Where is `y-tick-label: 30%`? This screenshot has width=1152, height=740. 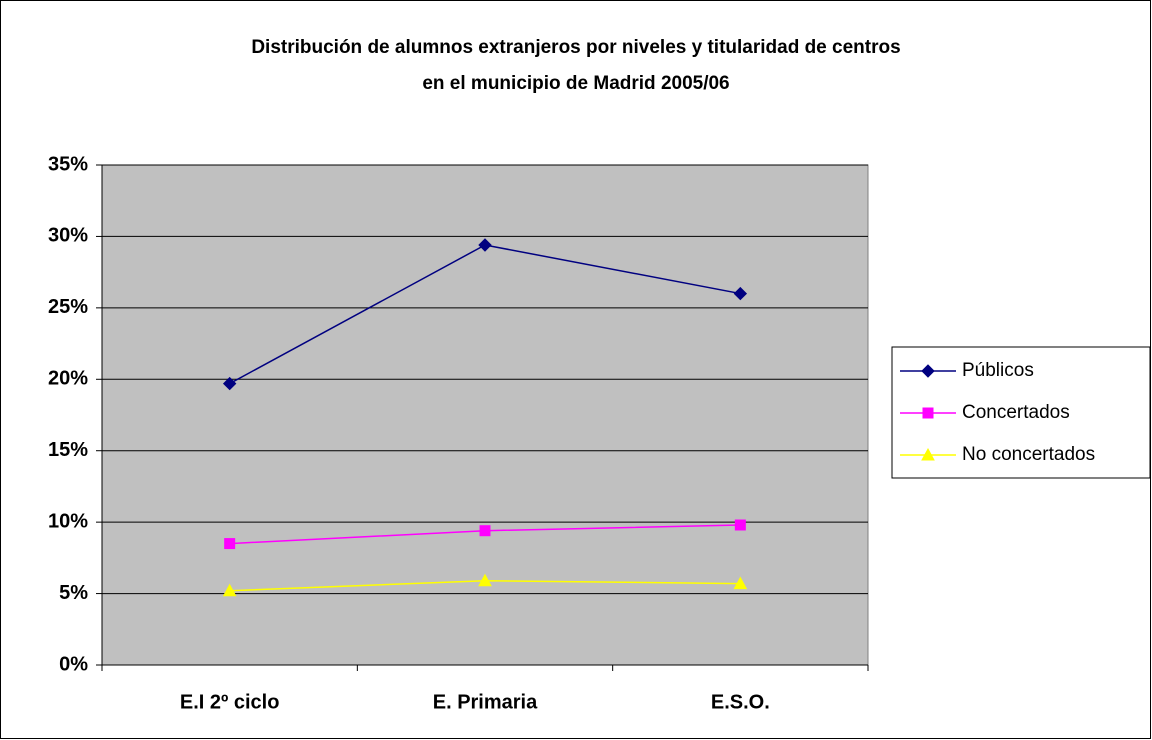
y-tick-label: 30% is located at coordinates (68, 236).